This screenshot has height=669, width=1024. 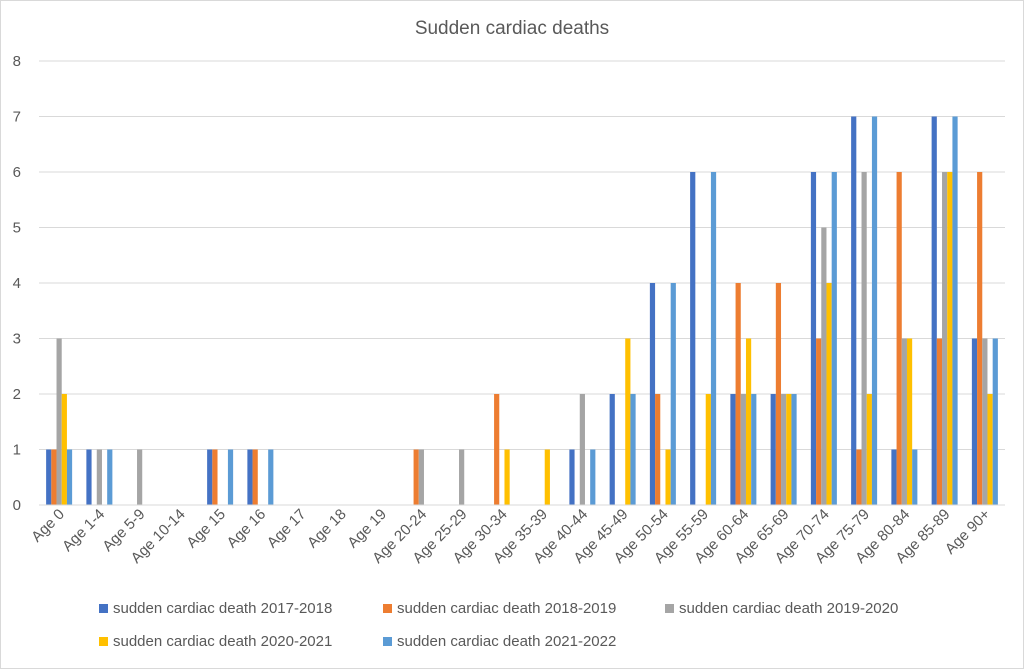 I want to click on x-tick-label: Age 18, so click(x=327, y=529).